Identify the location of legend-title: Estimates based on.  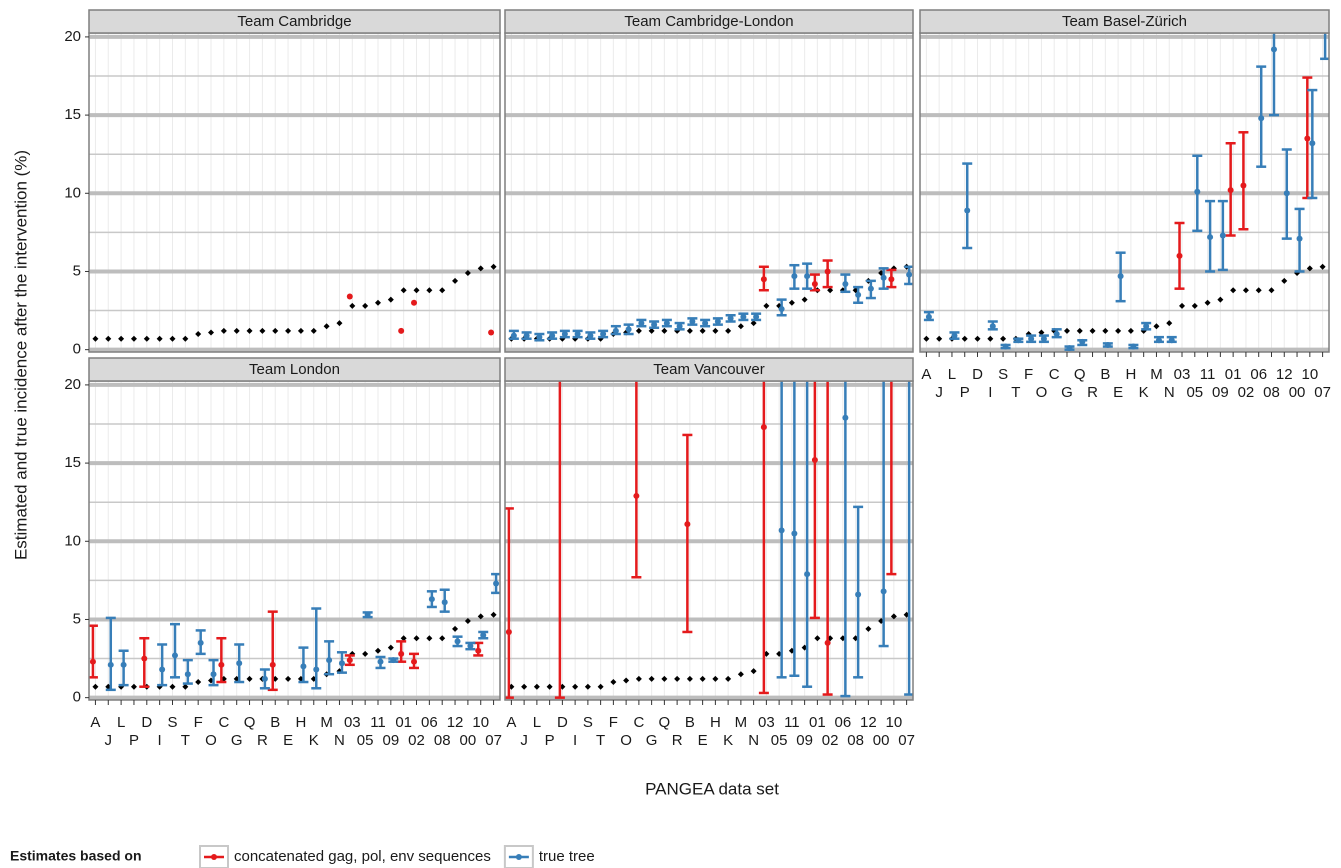
(76, 856).